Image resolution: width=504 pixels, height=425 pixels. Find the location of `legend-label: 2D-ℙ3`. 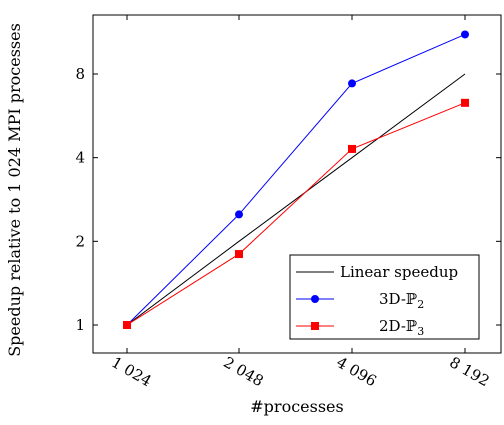

legend-label: 2D-ℙ3 is located at coordinates (401, 327).